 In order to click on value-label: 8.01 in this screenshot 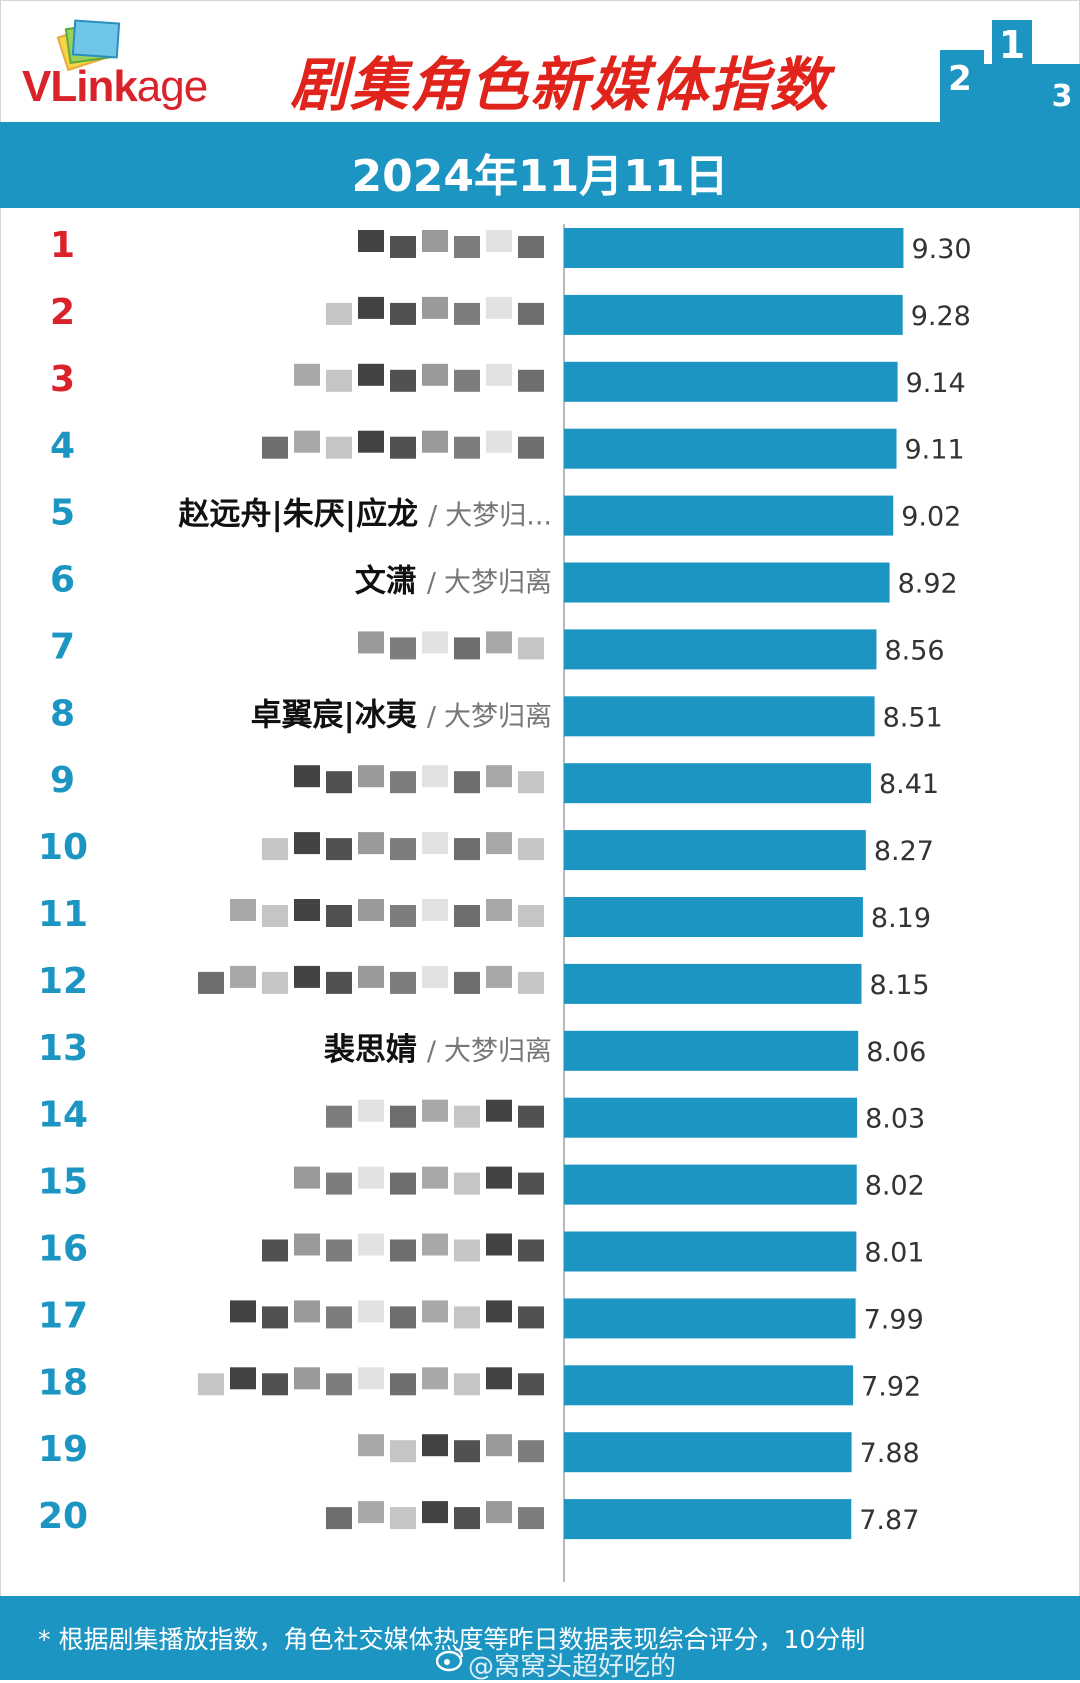, I will do `click(894, 1253)`.